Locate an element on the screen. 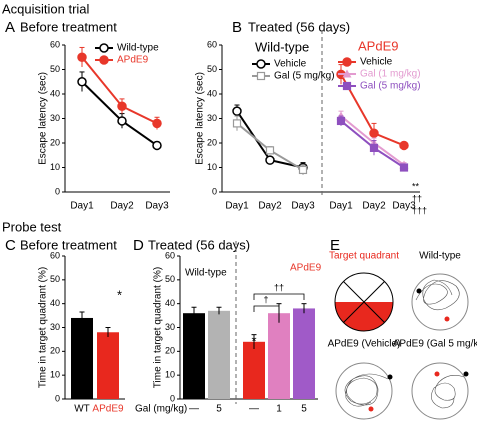 This screenshot has width=477, height=422. target-label: Target quadrant is located at coordinates (364, 256).